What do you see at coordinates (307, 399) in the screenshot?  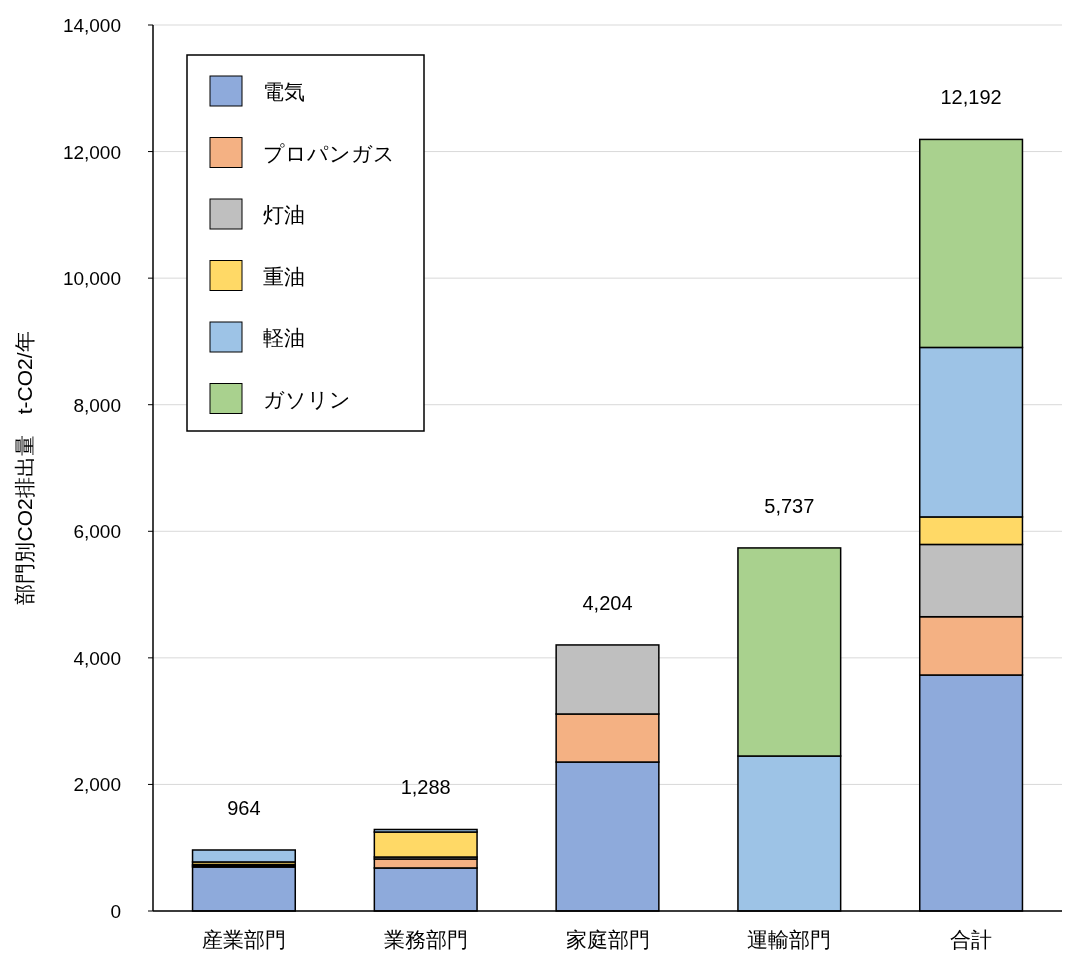 I see `legend-label: ガソリン` at bounding box center [307, 399].